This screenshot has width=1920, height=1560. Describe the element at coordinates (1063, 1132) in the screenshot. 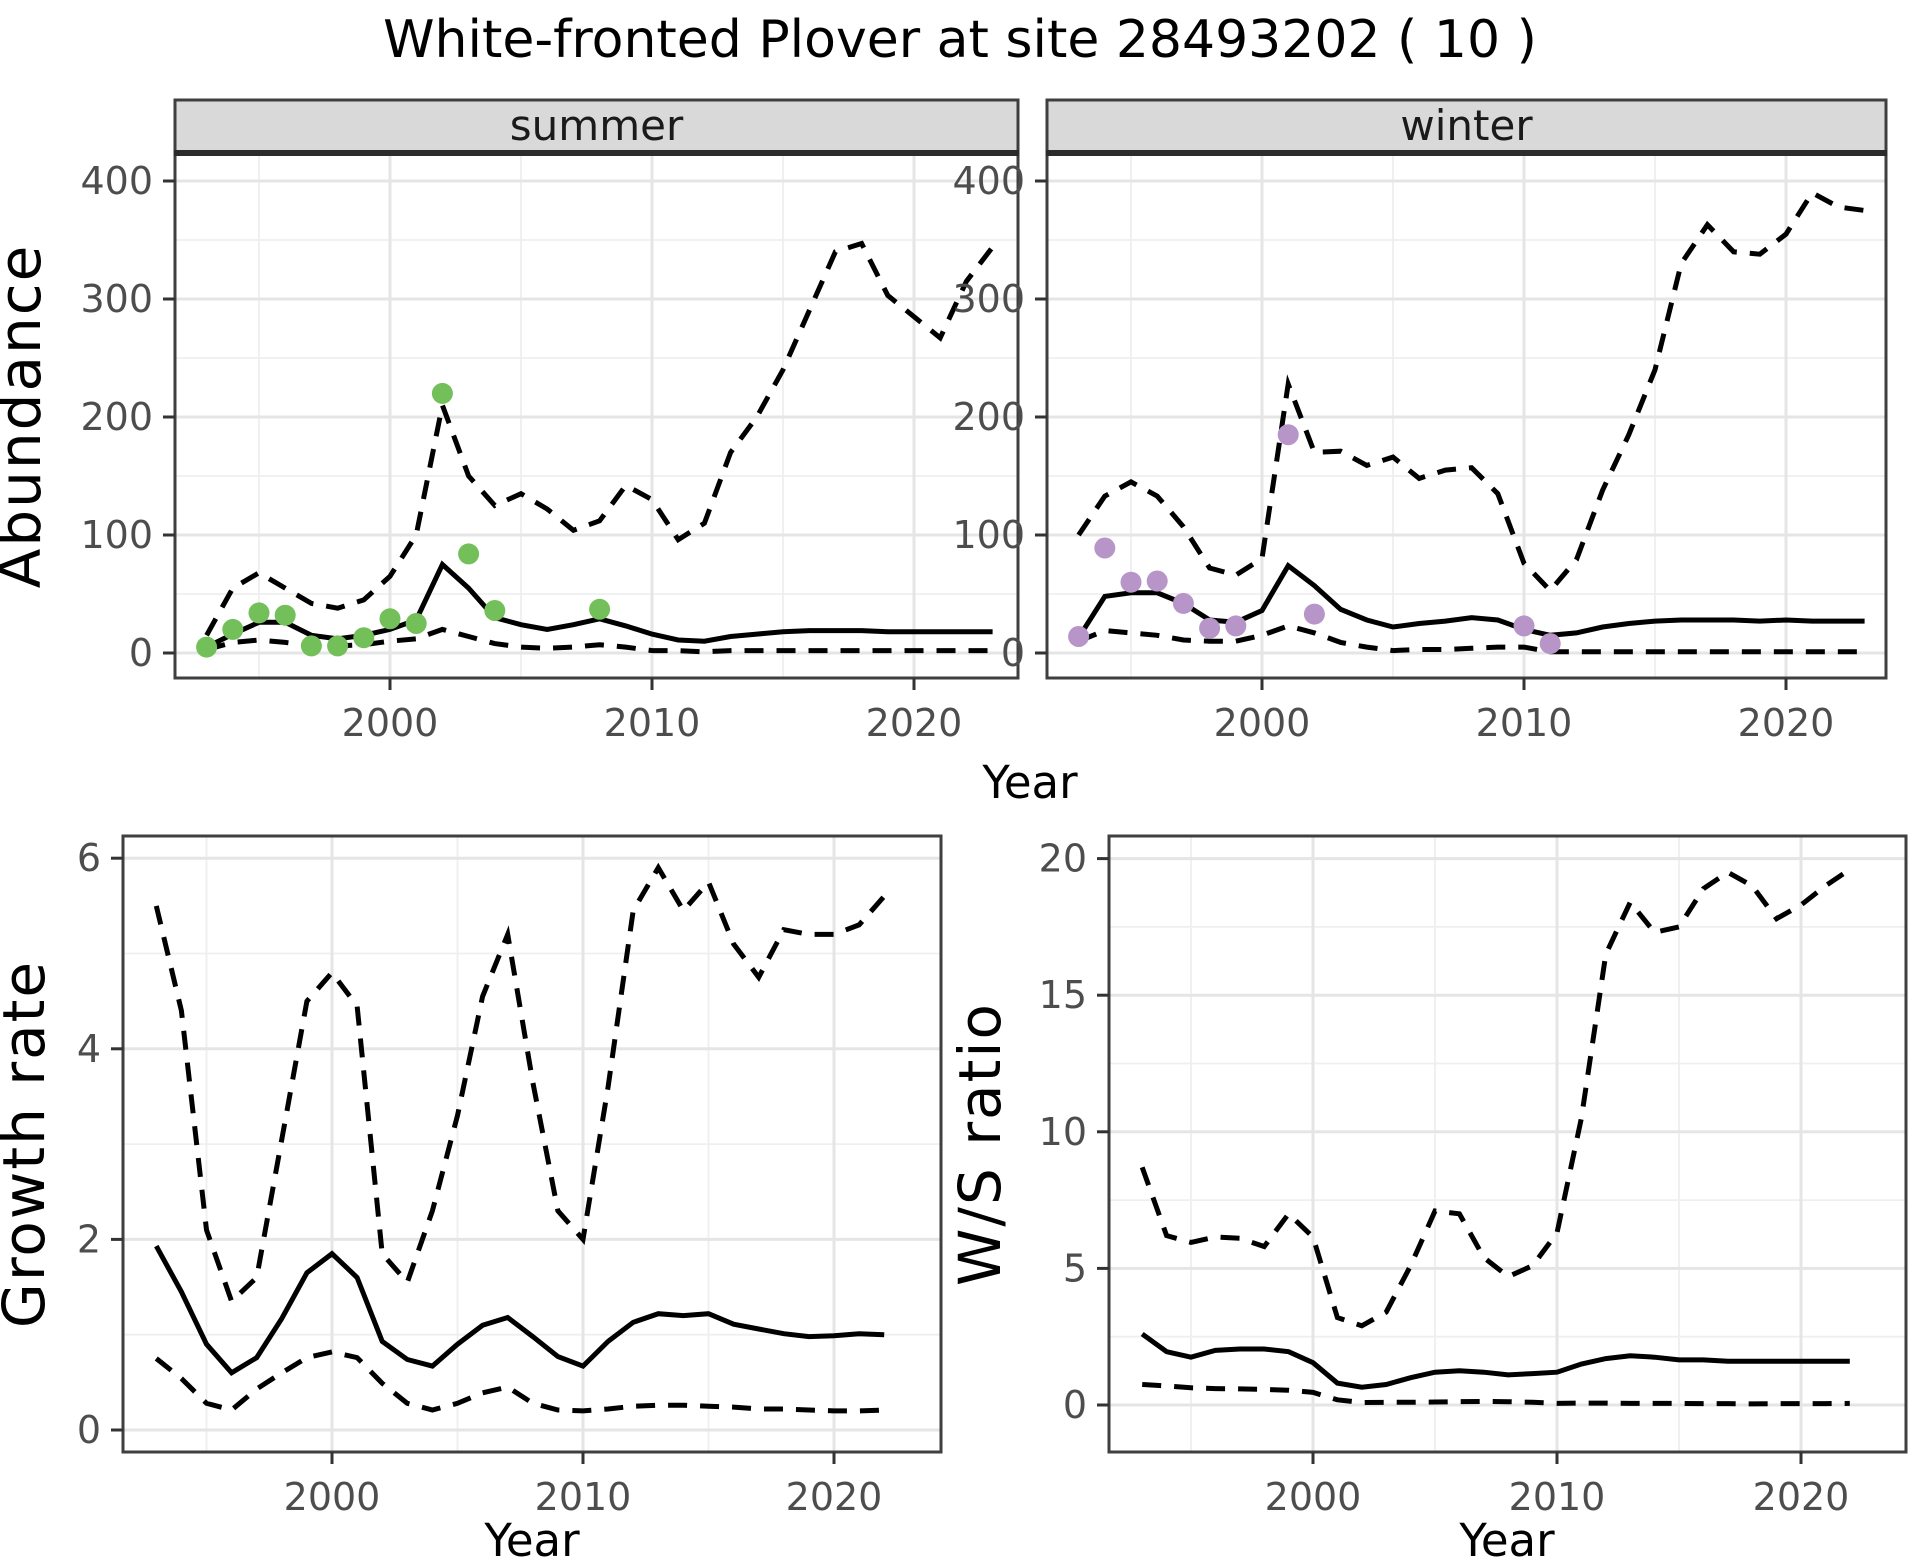

I see `y-tick-label: 10` at that location.